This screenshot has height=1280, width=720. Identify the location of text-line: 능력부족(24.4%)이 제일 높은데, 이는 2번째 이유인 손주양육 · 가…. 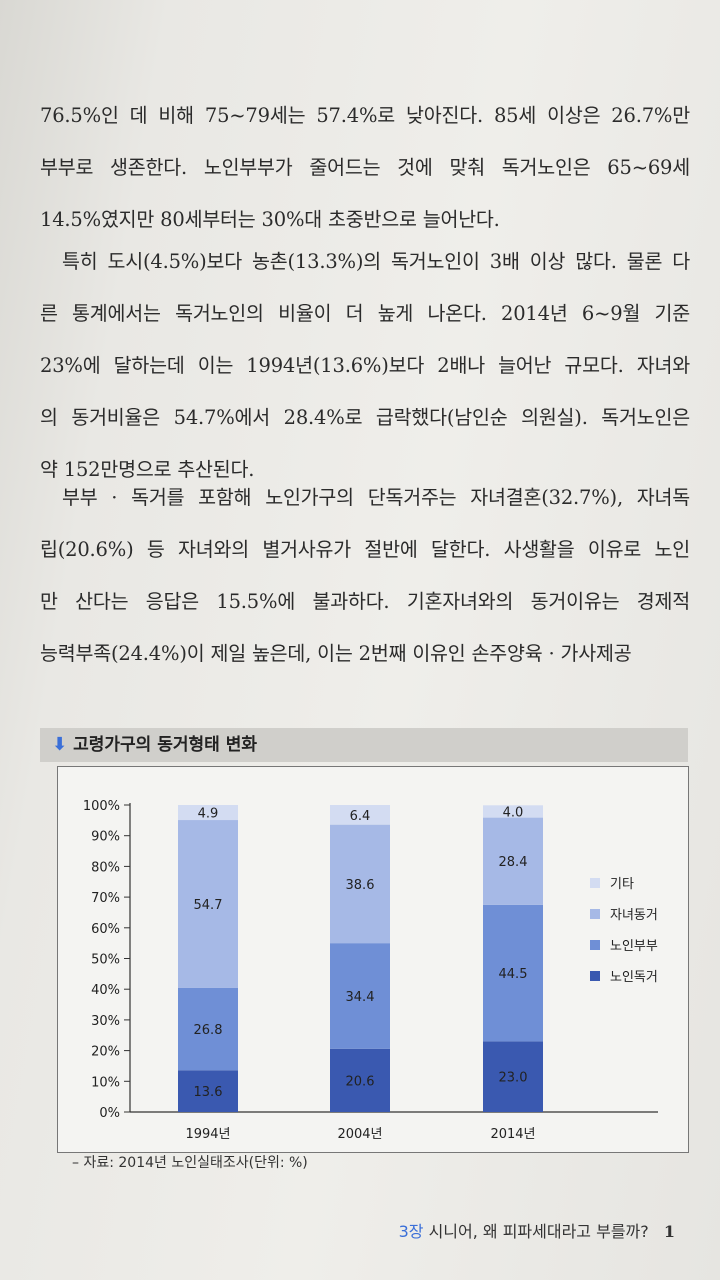
(336, 653).